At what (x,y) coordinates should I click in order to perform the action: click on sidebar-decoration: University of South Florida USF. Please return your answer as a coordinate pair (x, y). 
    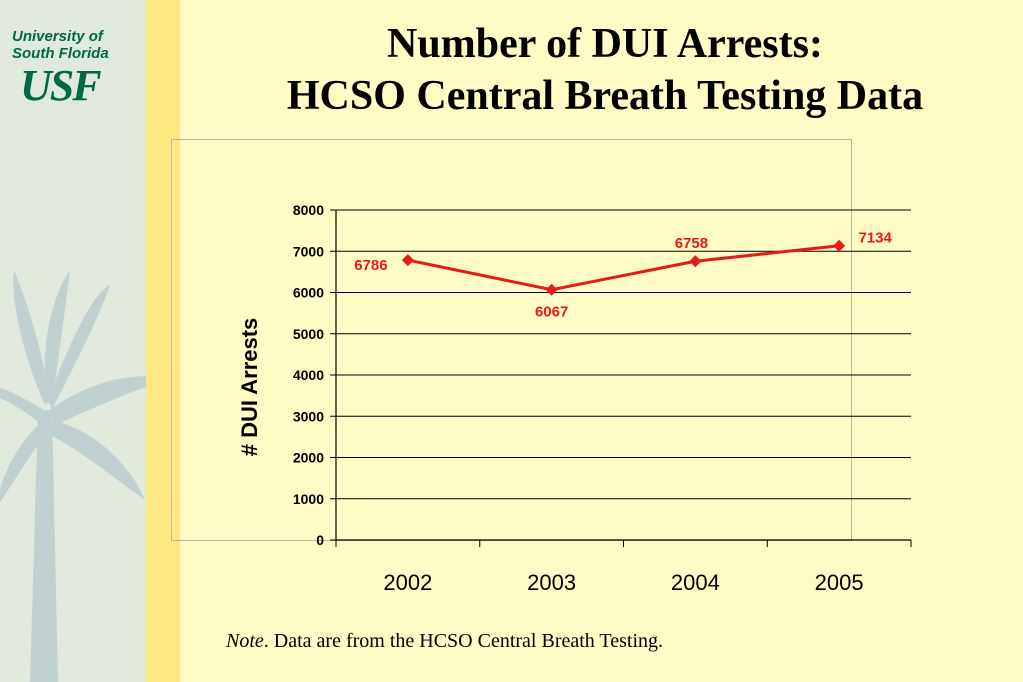
    Looking at the image, I should click on (73, 341).